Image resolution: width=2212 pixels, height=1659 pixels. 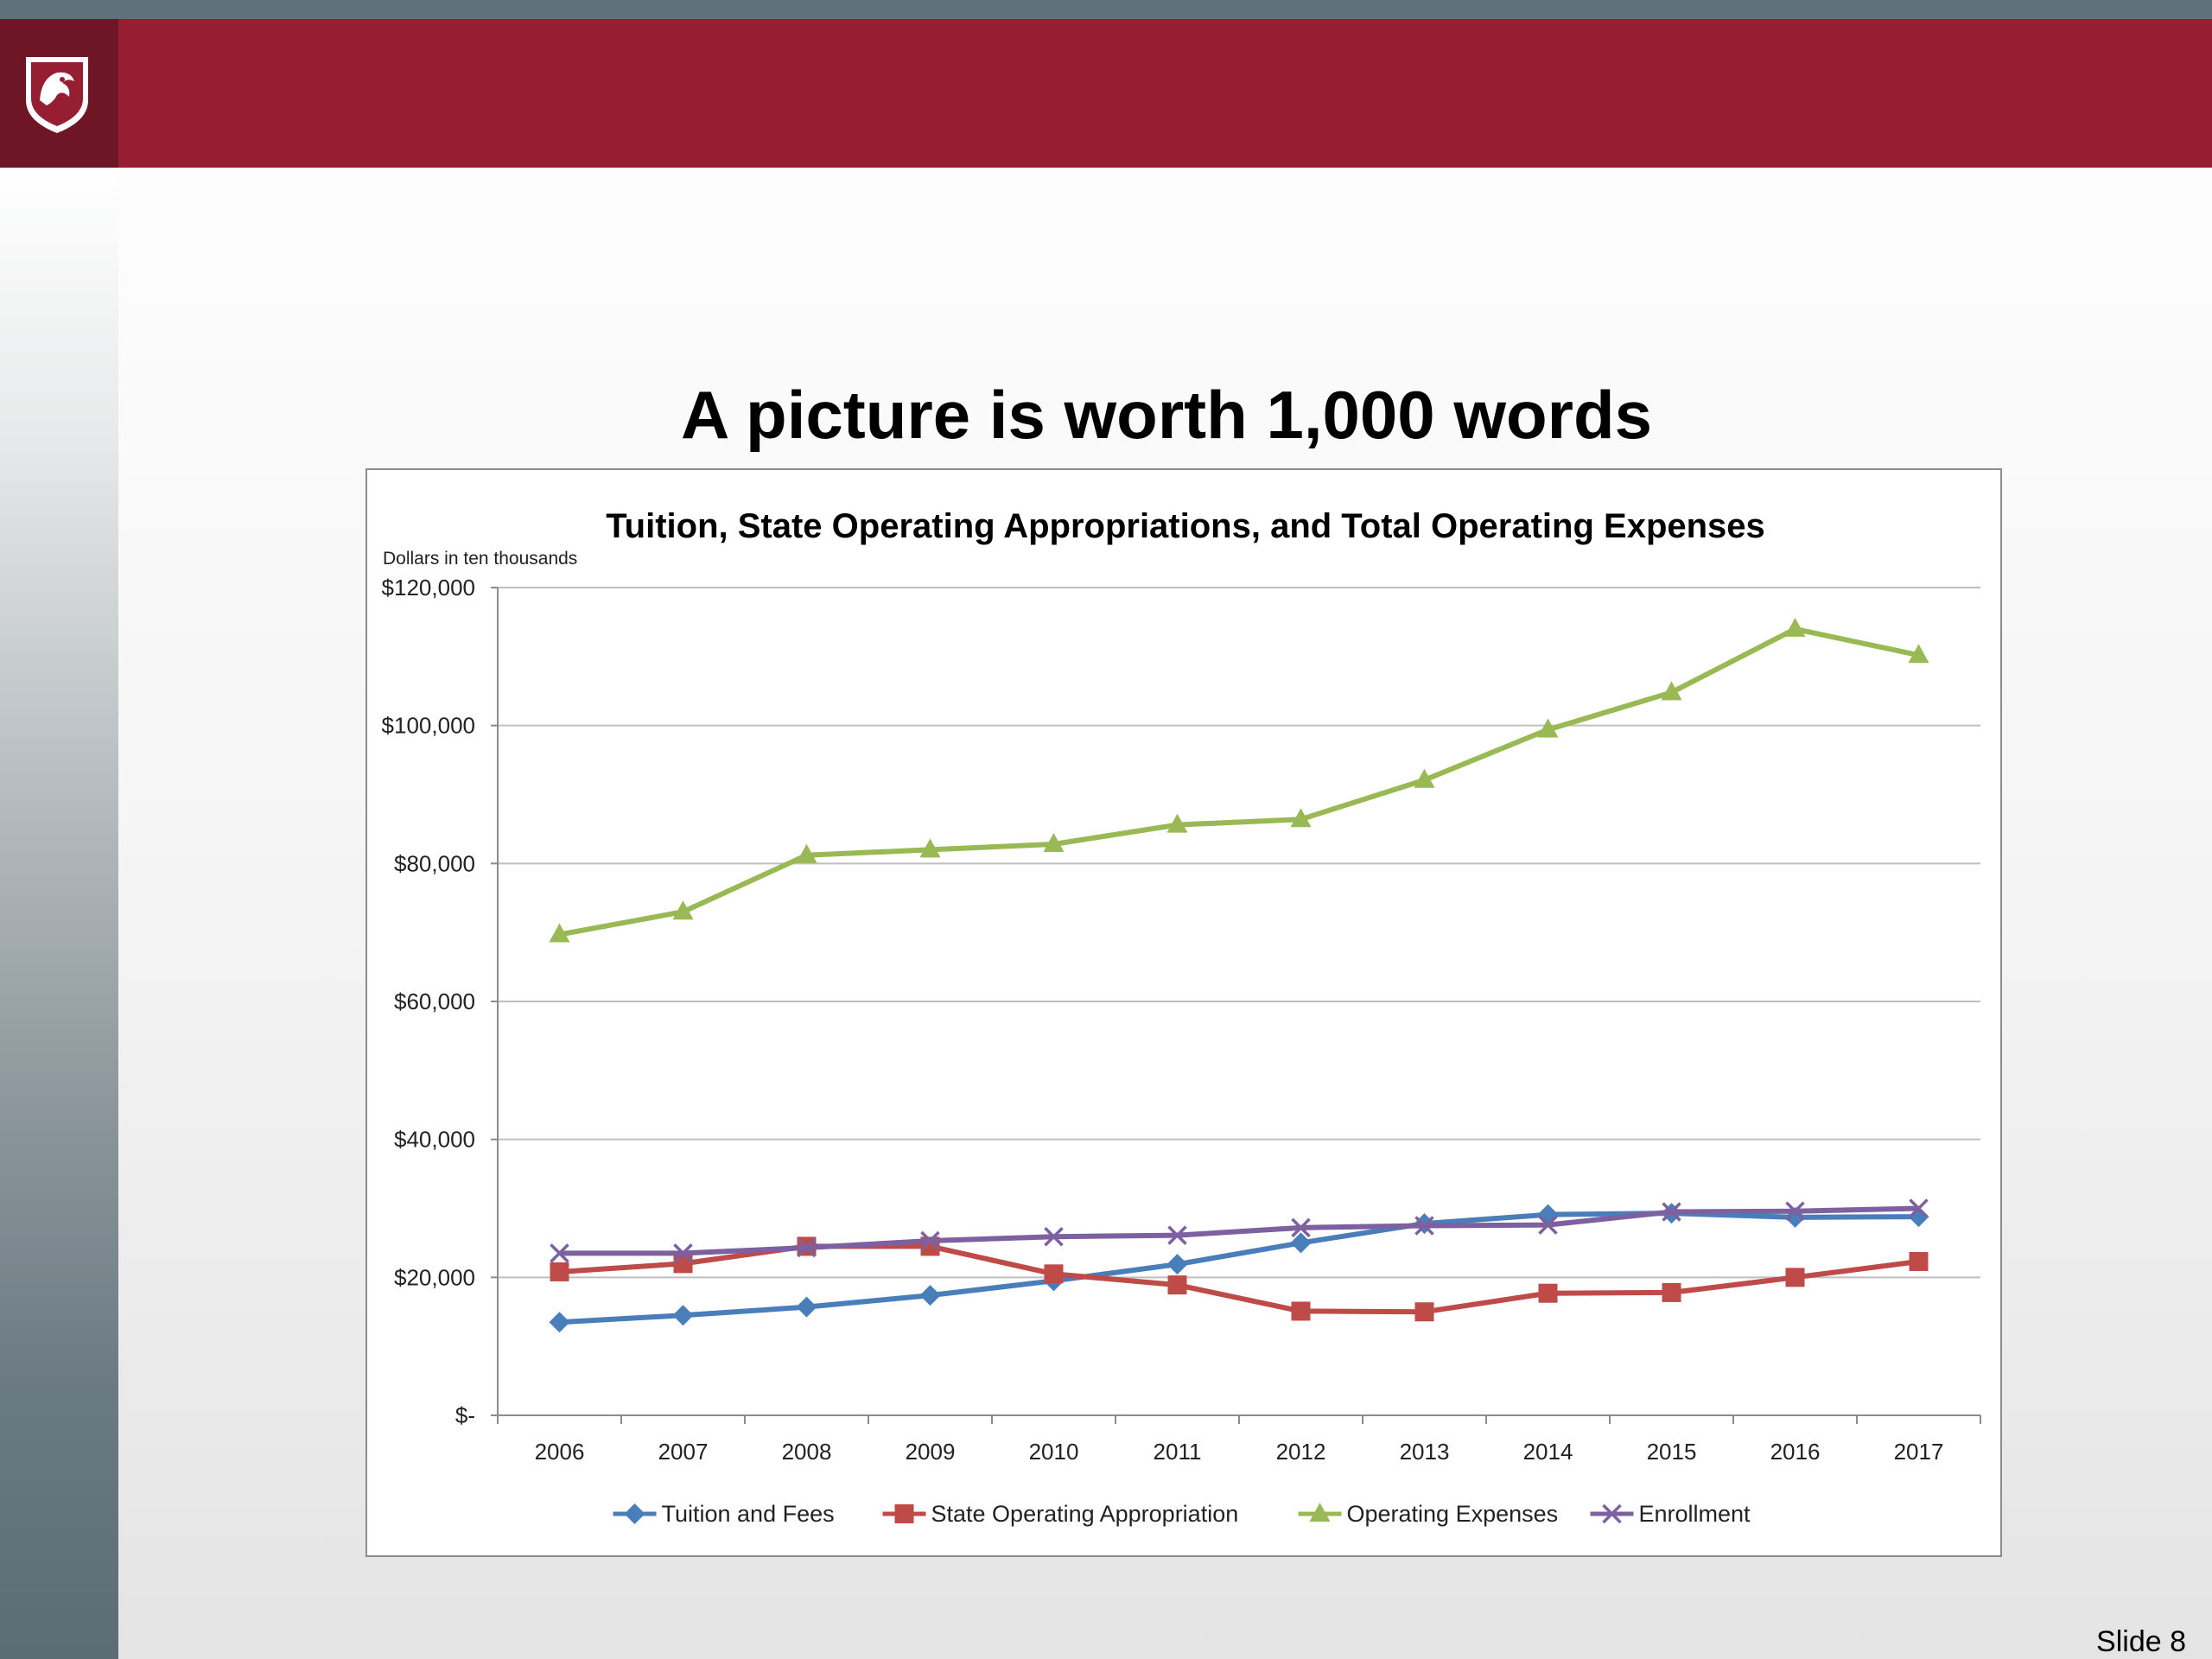 What do you see at coordinates (434, 1140) in the screenshot?
I see `y-tick-label: $40,000` at bounding box center [434, 1140].